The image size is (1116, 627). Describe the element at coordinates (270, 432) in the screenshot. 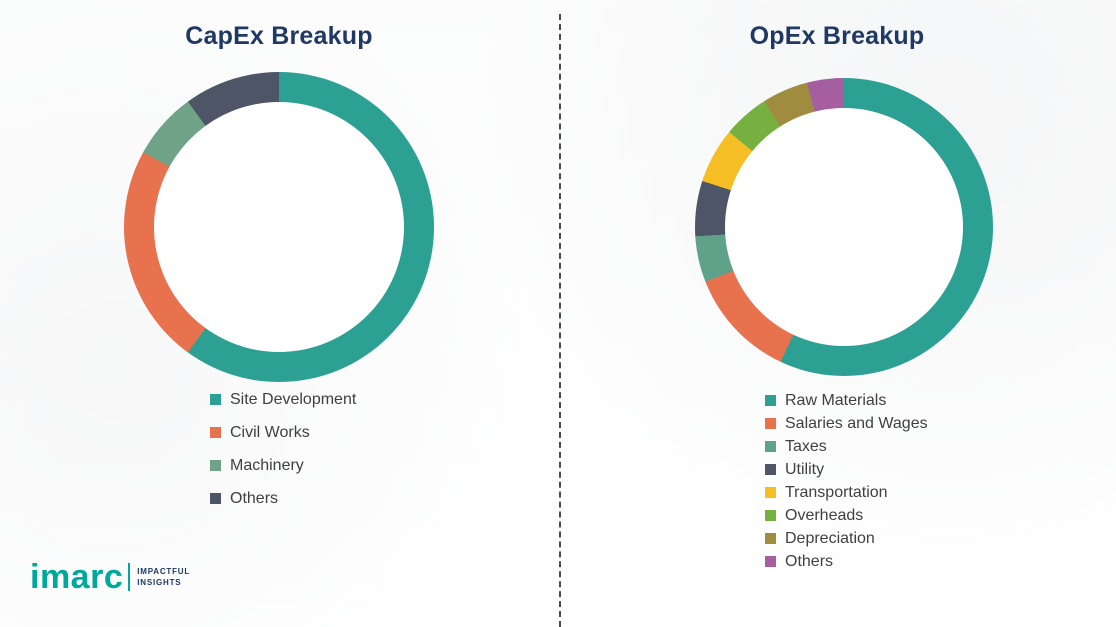

I see `legend-label: Civil Works` at that location.